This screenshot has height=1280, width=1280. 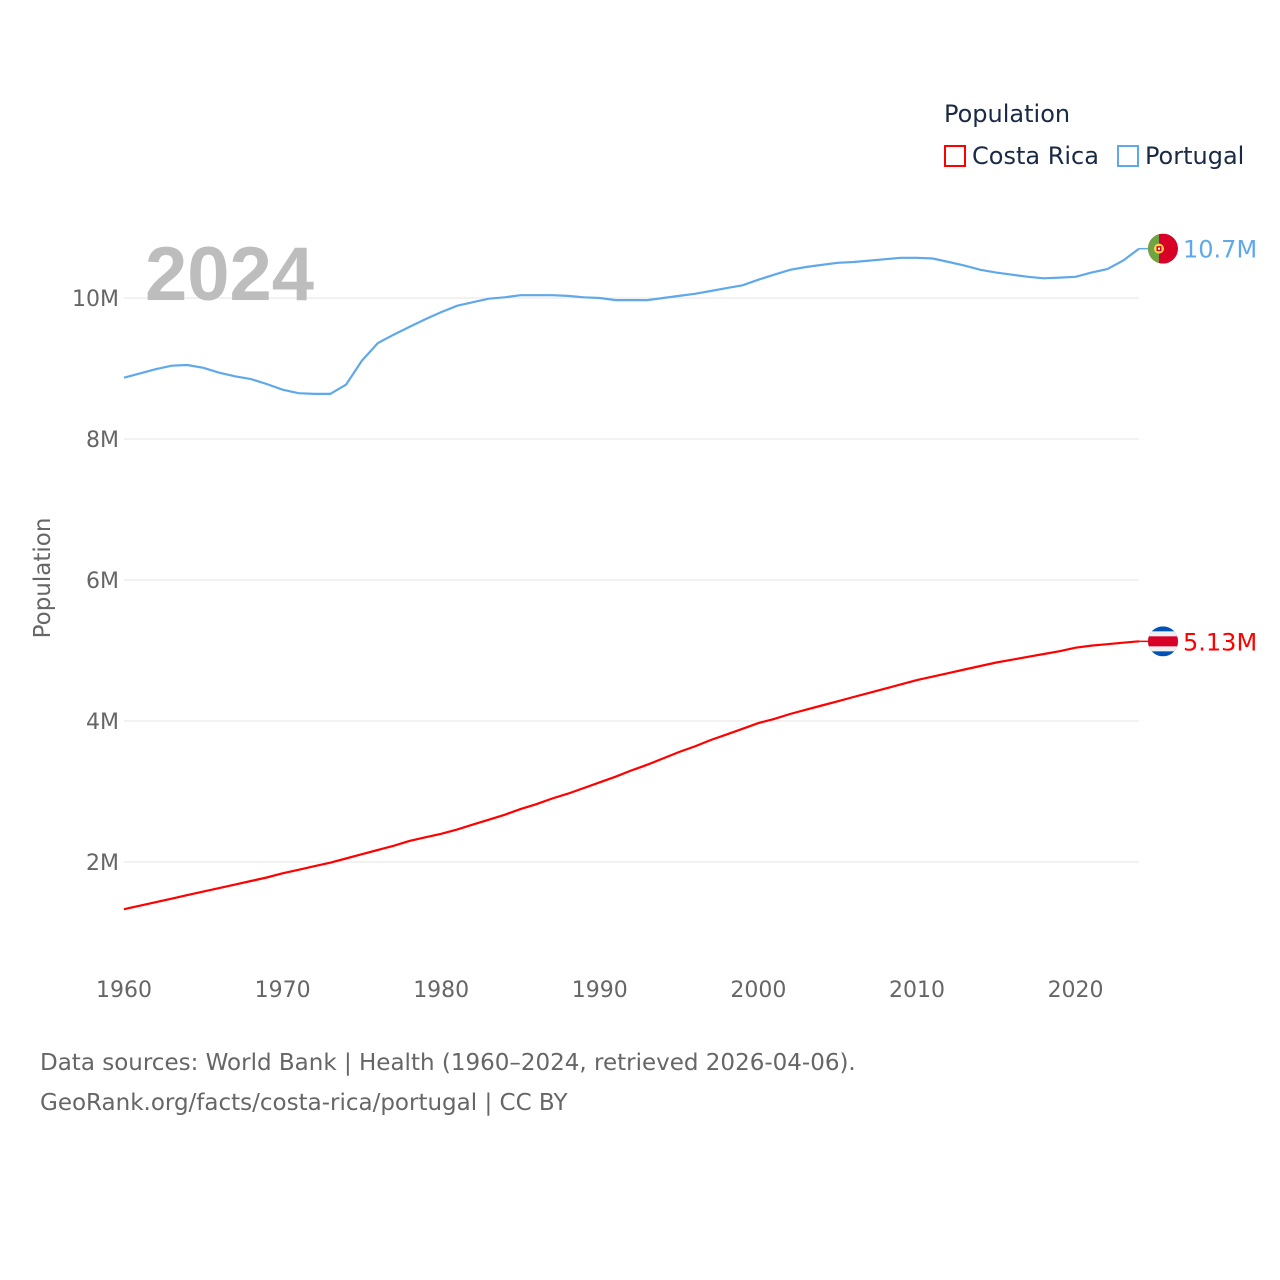 What do you see at coordinates (758, 990) in the screenshot?
I see `x-tick-label: 2000` at bounding box center [758, 990].